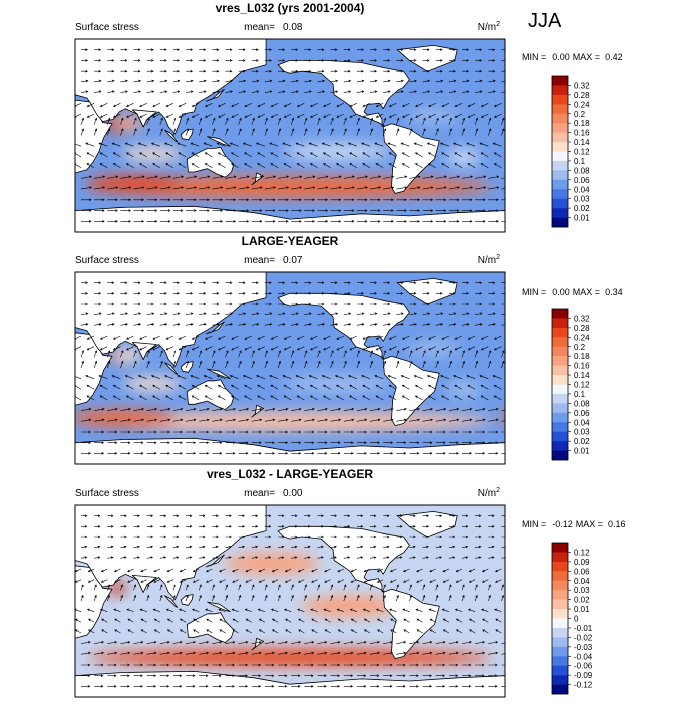 The image size is (700, 705). I want to click on new-guinea-land, so click(219, 141).